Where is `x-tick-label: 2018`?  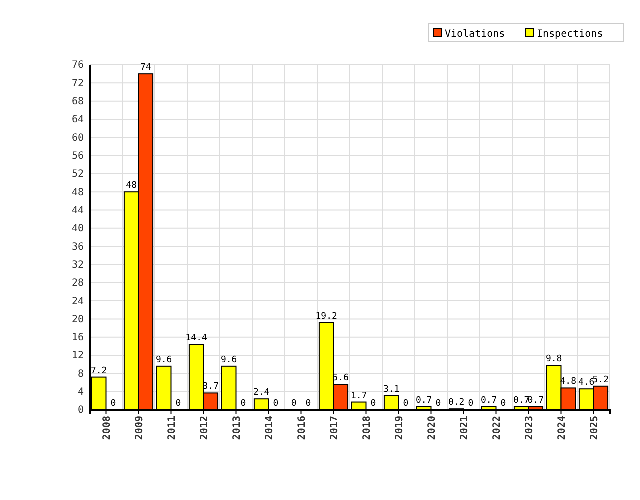 x-tick-label: 2018 is located at coordinates (367, 428).